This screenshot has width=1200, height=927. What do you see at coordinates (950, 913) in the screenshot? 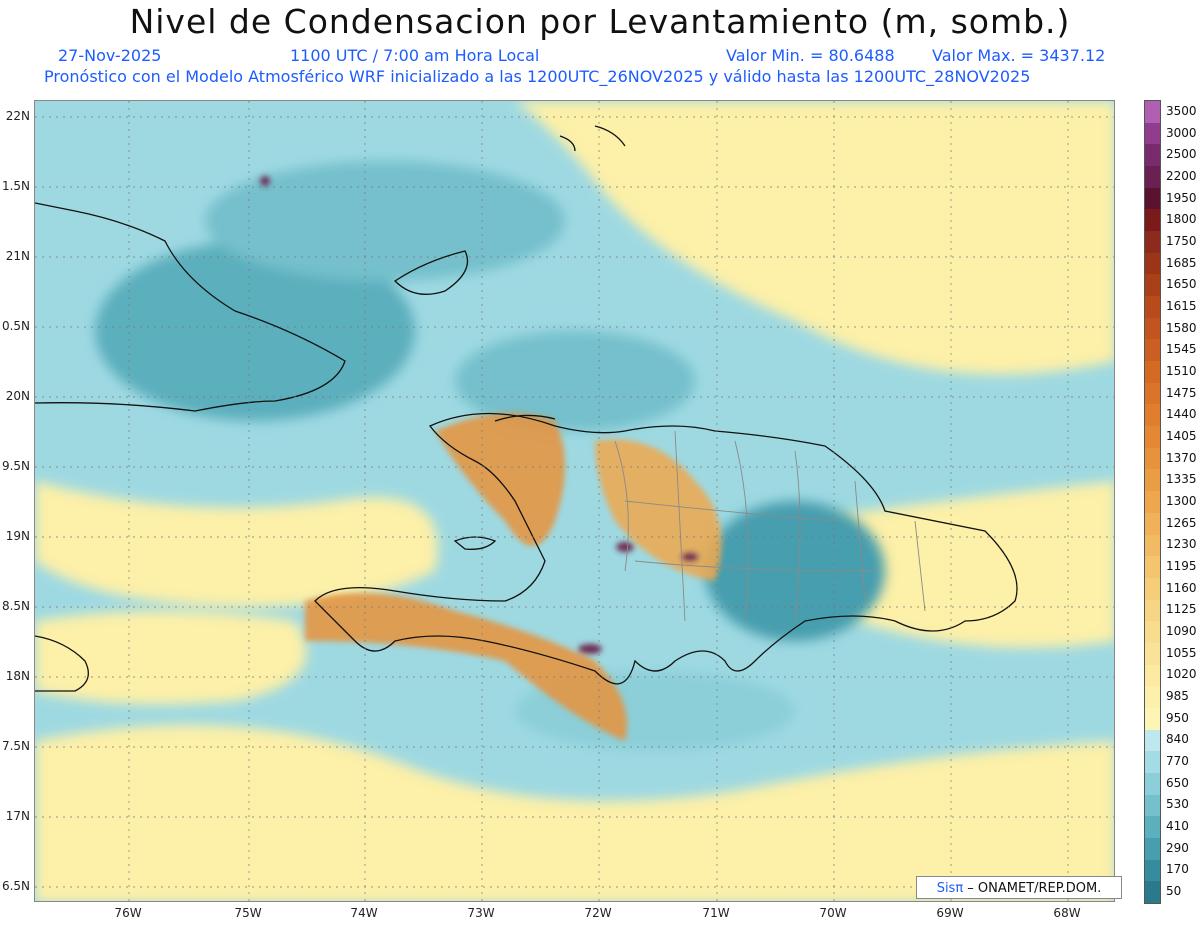
I see `lon-label-69: 69W` at bounding box center [950, 913].